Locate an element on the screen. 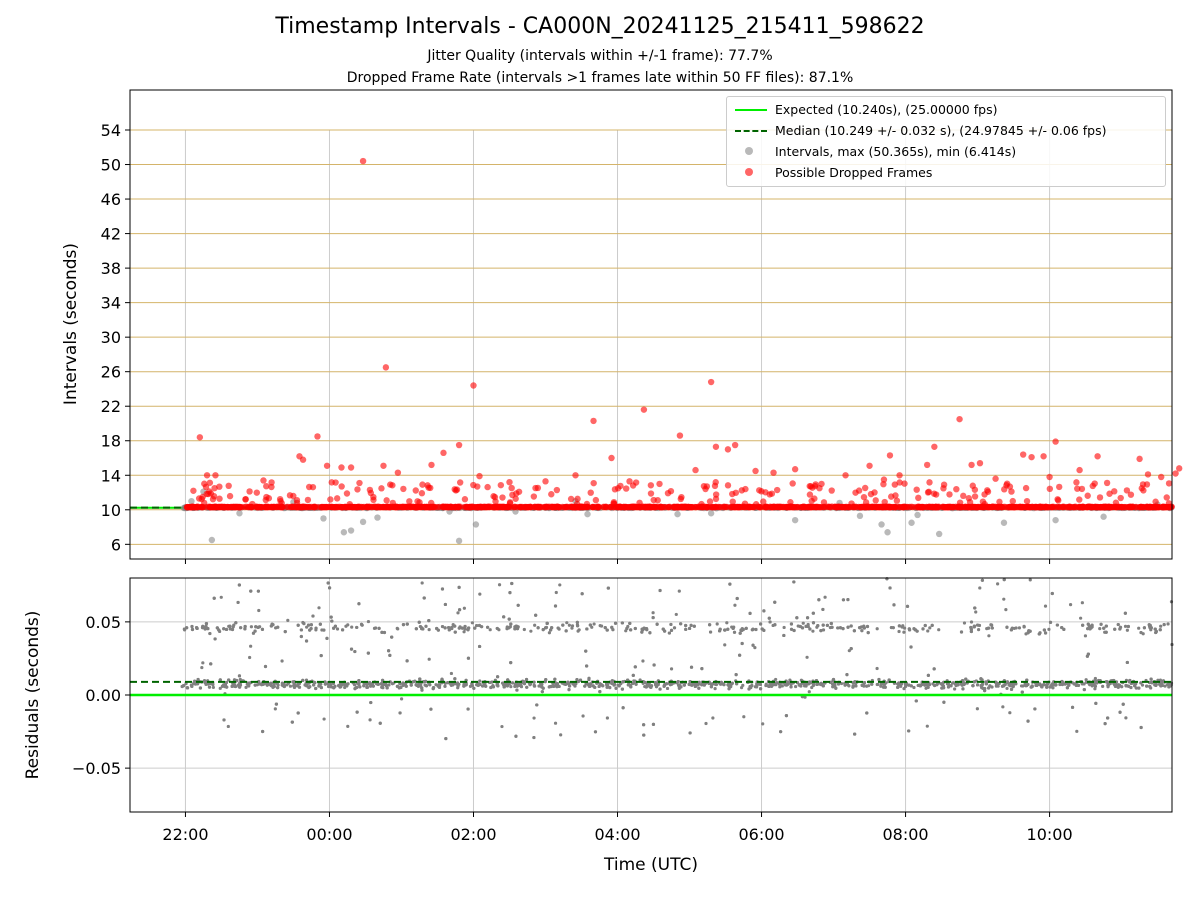 The width and height of the screenshot is (1200, 900). y-tick-label: 46 is located at coordinates (111, 199).